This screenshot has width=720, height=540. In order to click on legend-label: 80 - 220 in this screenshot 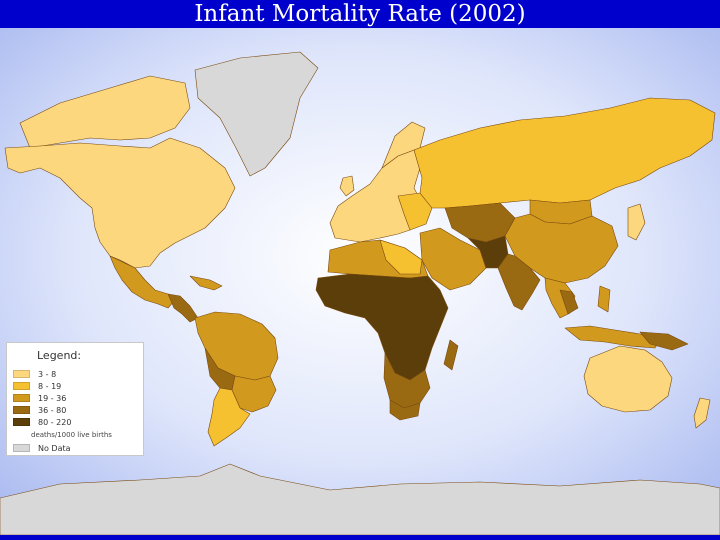, I will do `click(55, 422)`.